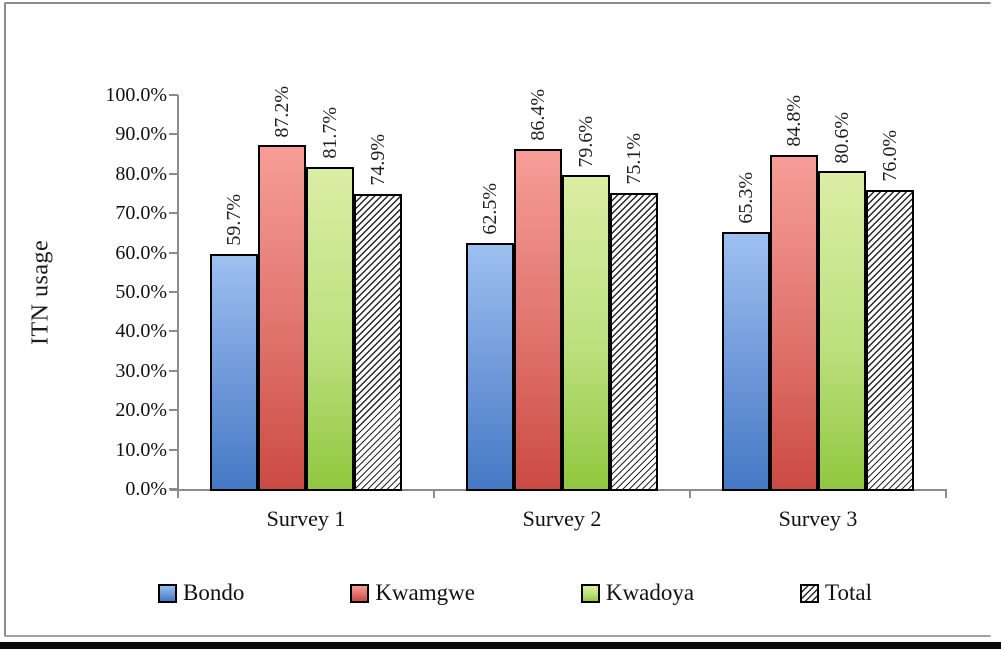 Image resolution: width=1001 pixels, height=652 pixels. I want to click on legend: Bondo Kwamgwe Kwadoya Total, so click(515, 593).